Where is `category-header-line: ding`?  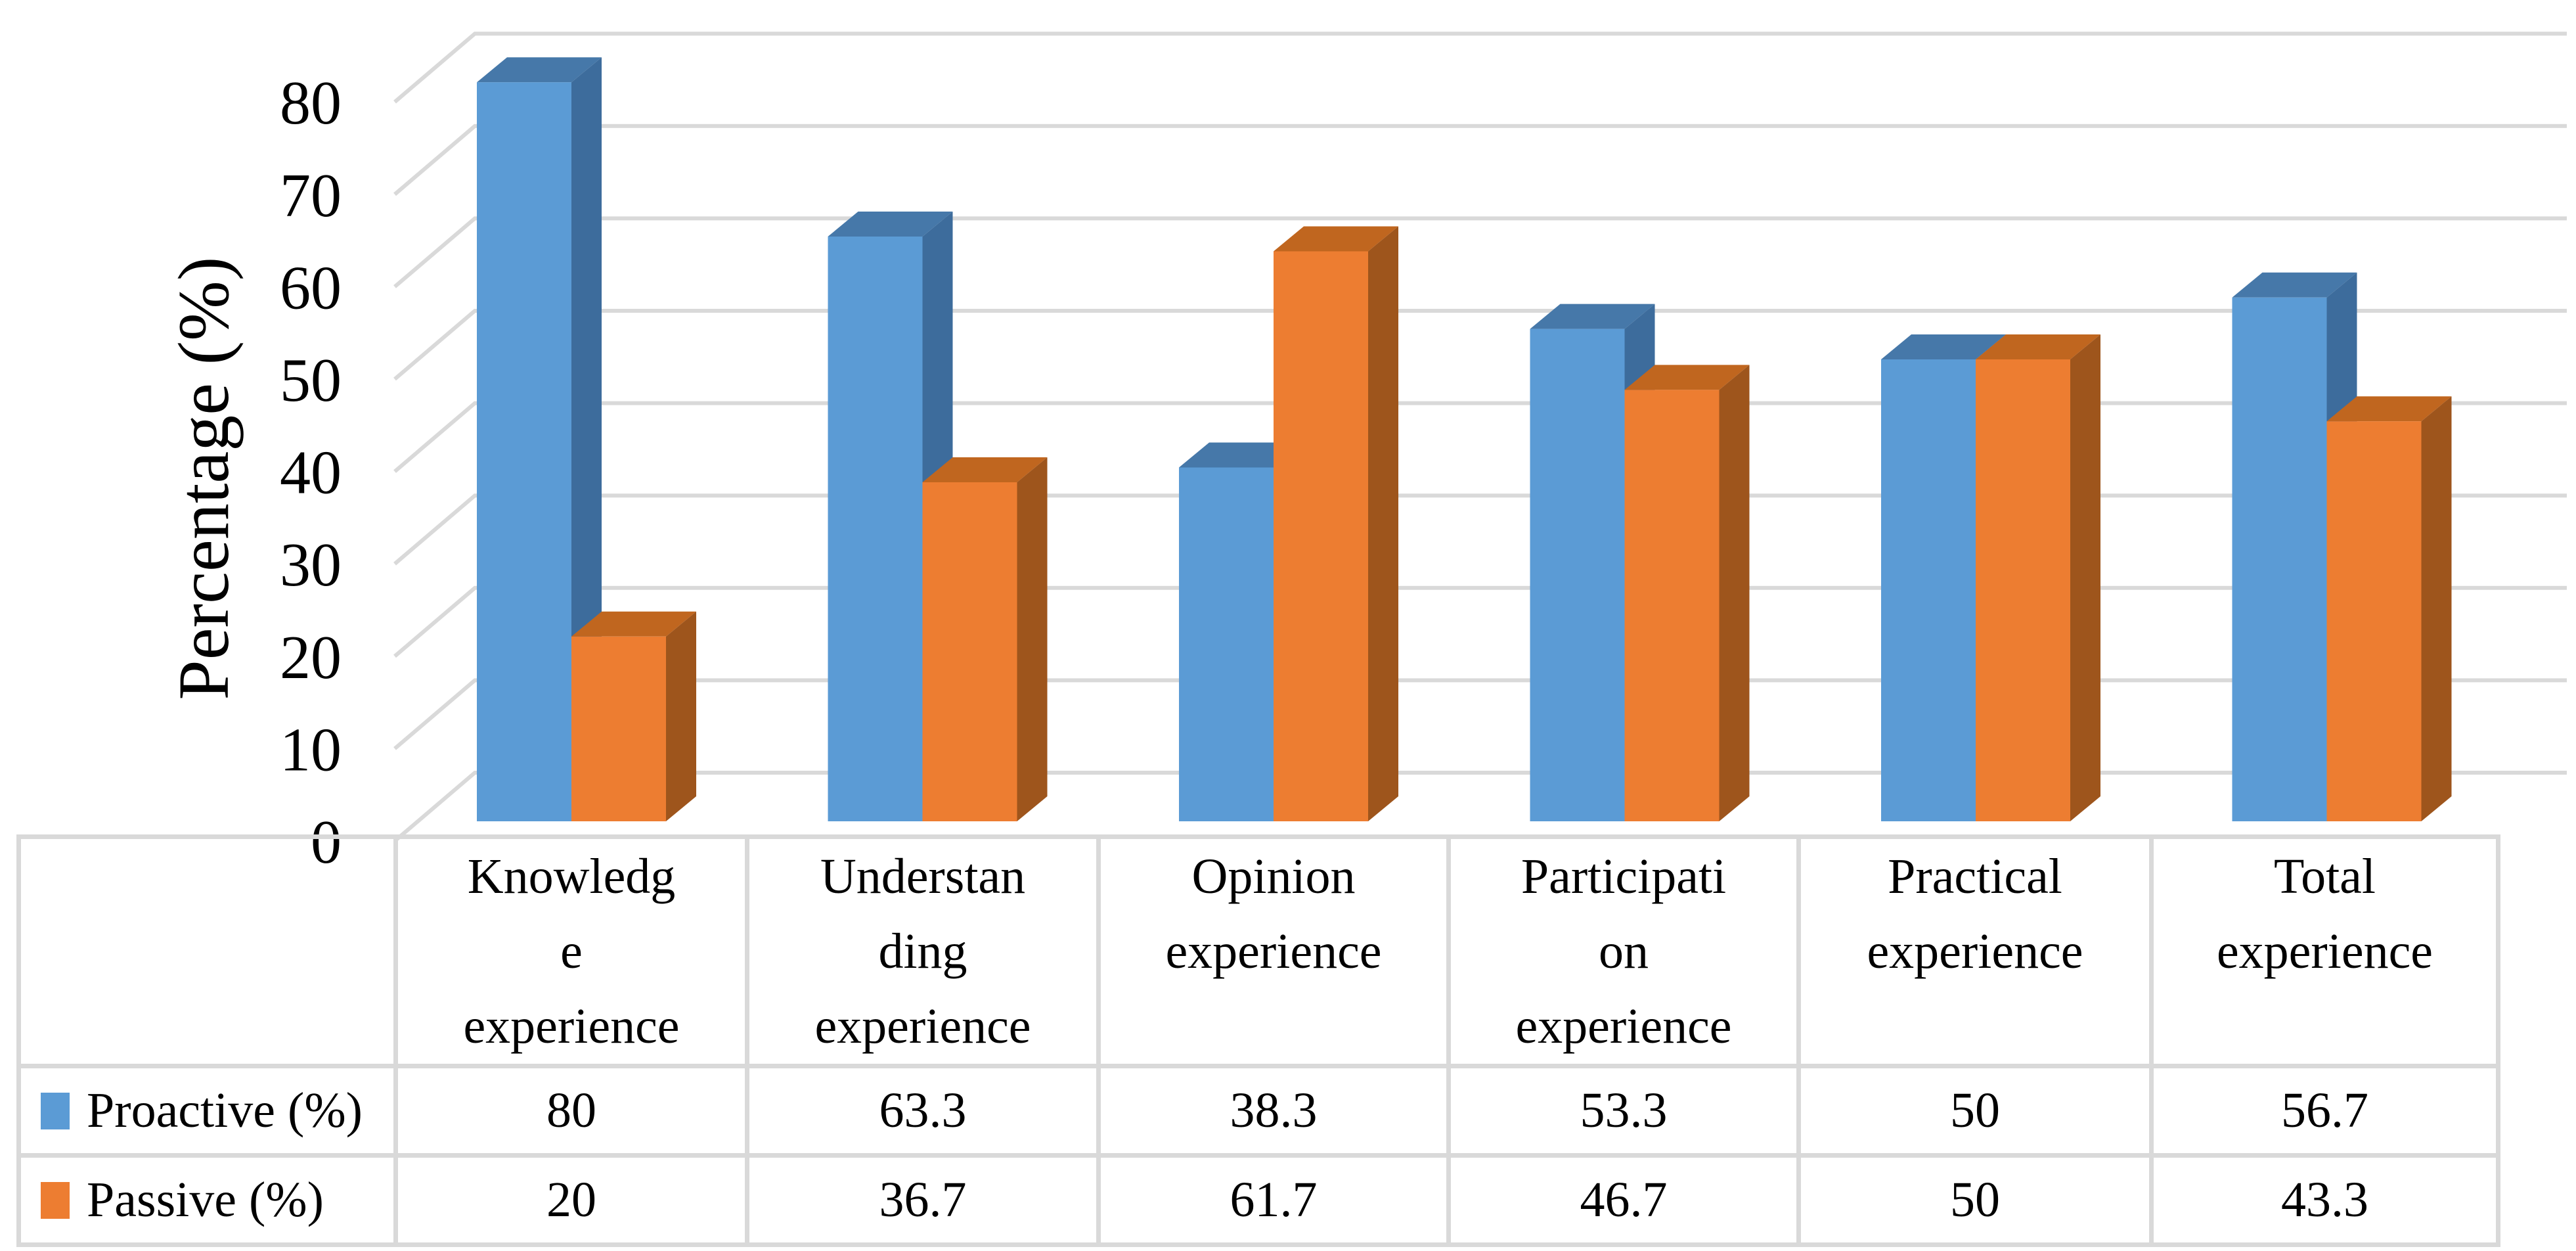 category-header-line: ding is located at coordinates (922, 951).